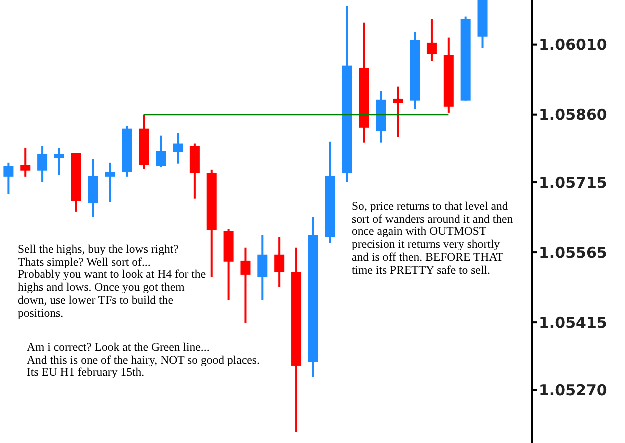  Describe the element at coordinates (573, 183) in the screenshot. I see `y-tick-label: 1.05715` at that location.